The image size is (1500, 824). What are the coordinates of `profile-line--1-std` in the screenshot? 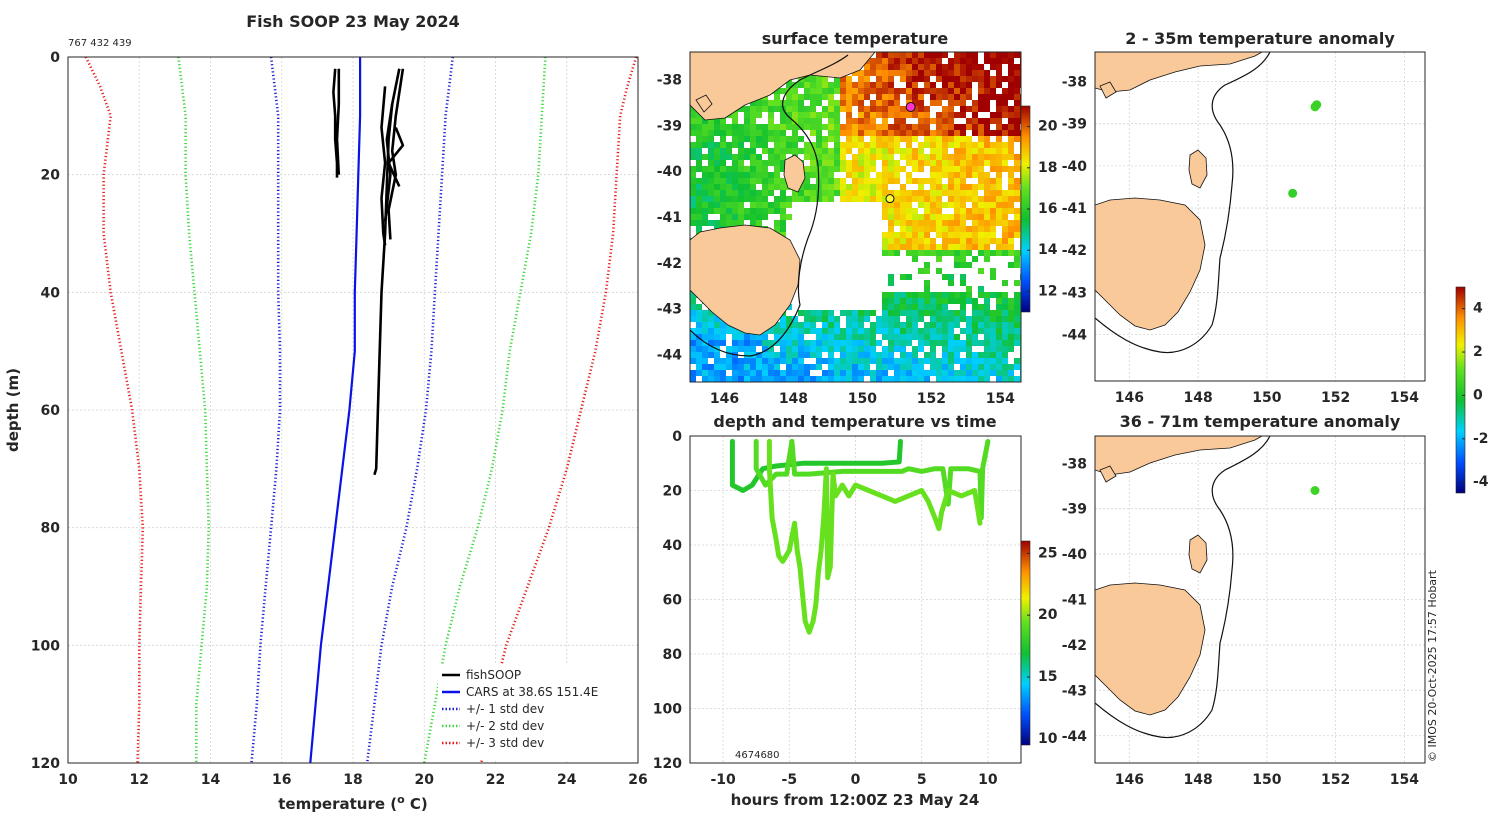 It's located at (266, 410).